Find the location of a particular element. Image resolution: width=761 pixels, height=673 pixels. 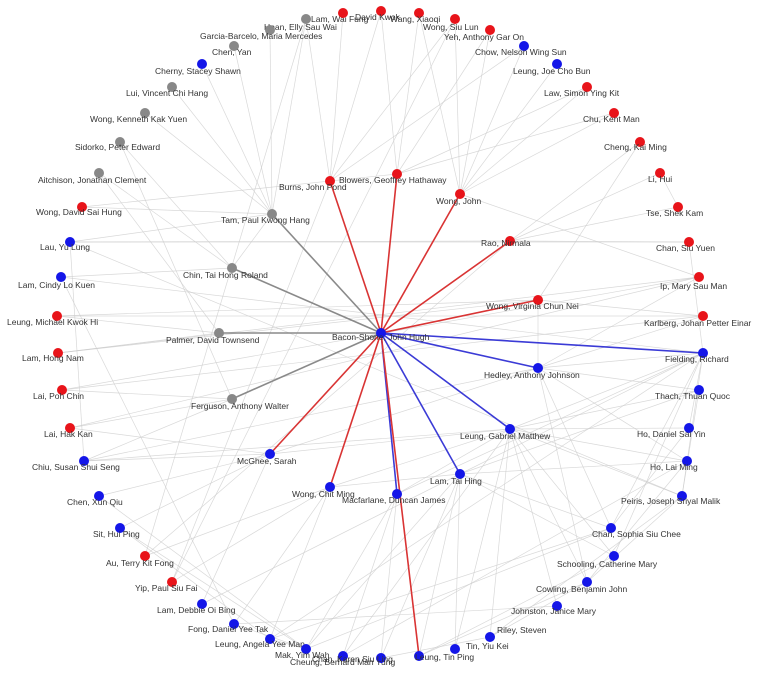

node-bacon-shone-john-hugh: Bacon-Shone, John Hugh is located at coordinates (381, 335).